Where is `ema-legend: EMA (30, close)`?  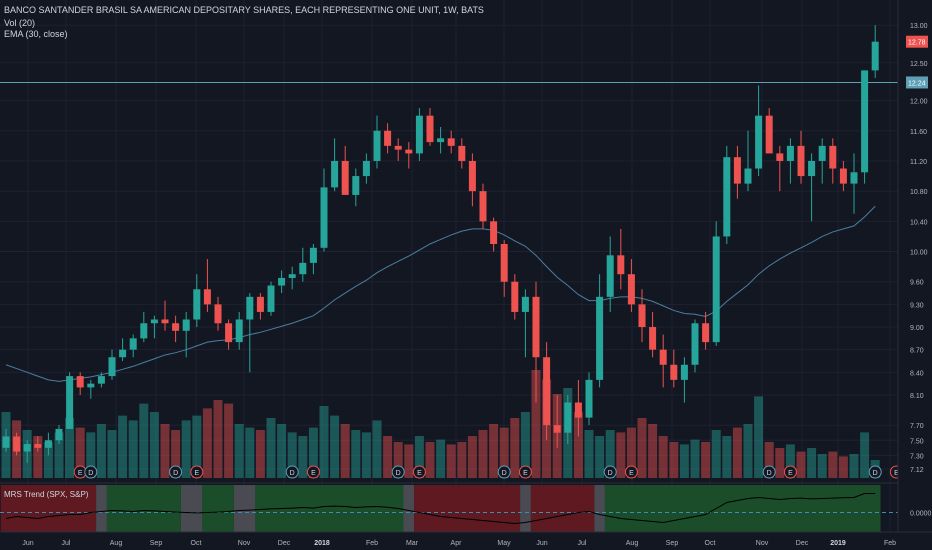
ema-legend: EMA (30, close) is located at coordinates (36, 34).